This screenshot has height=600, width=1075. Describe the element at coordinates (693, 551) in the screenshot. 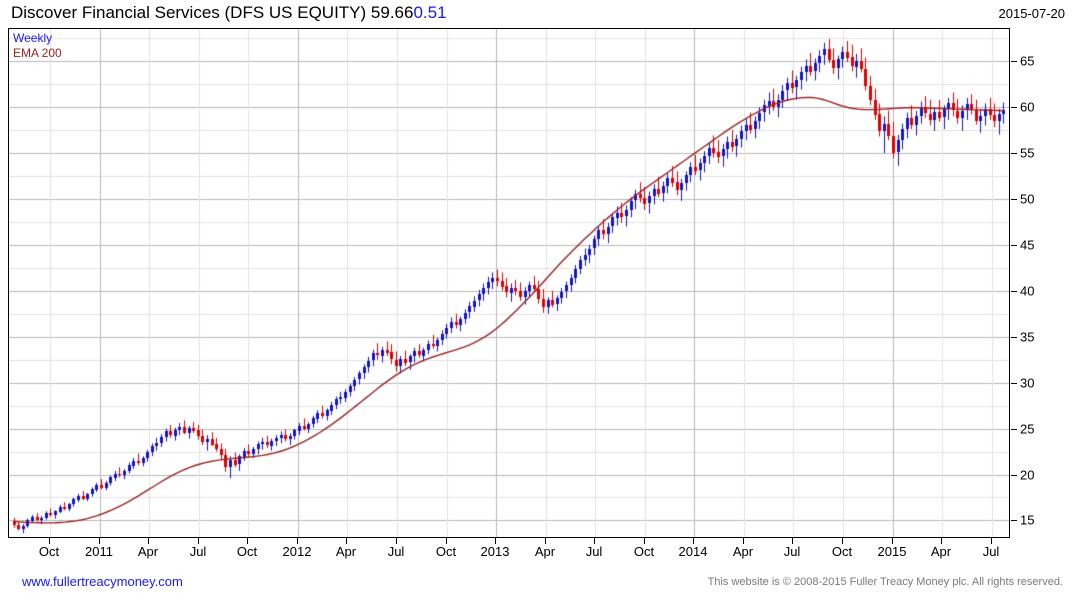

I see `x-axis-label: 2014` at that location.